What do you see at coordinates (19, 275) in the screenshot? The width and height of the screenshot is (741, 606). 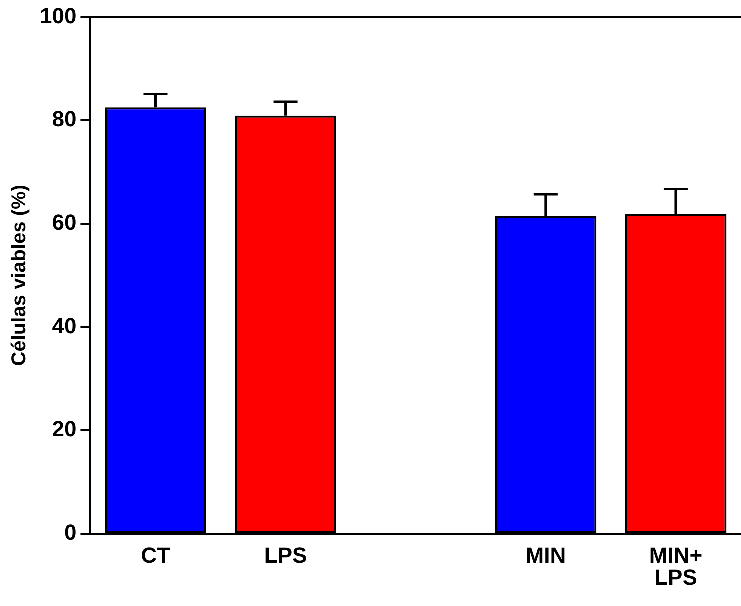 I see `y-axis-title: Células viables (%)` at bounding box center [19, 275].